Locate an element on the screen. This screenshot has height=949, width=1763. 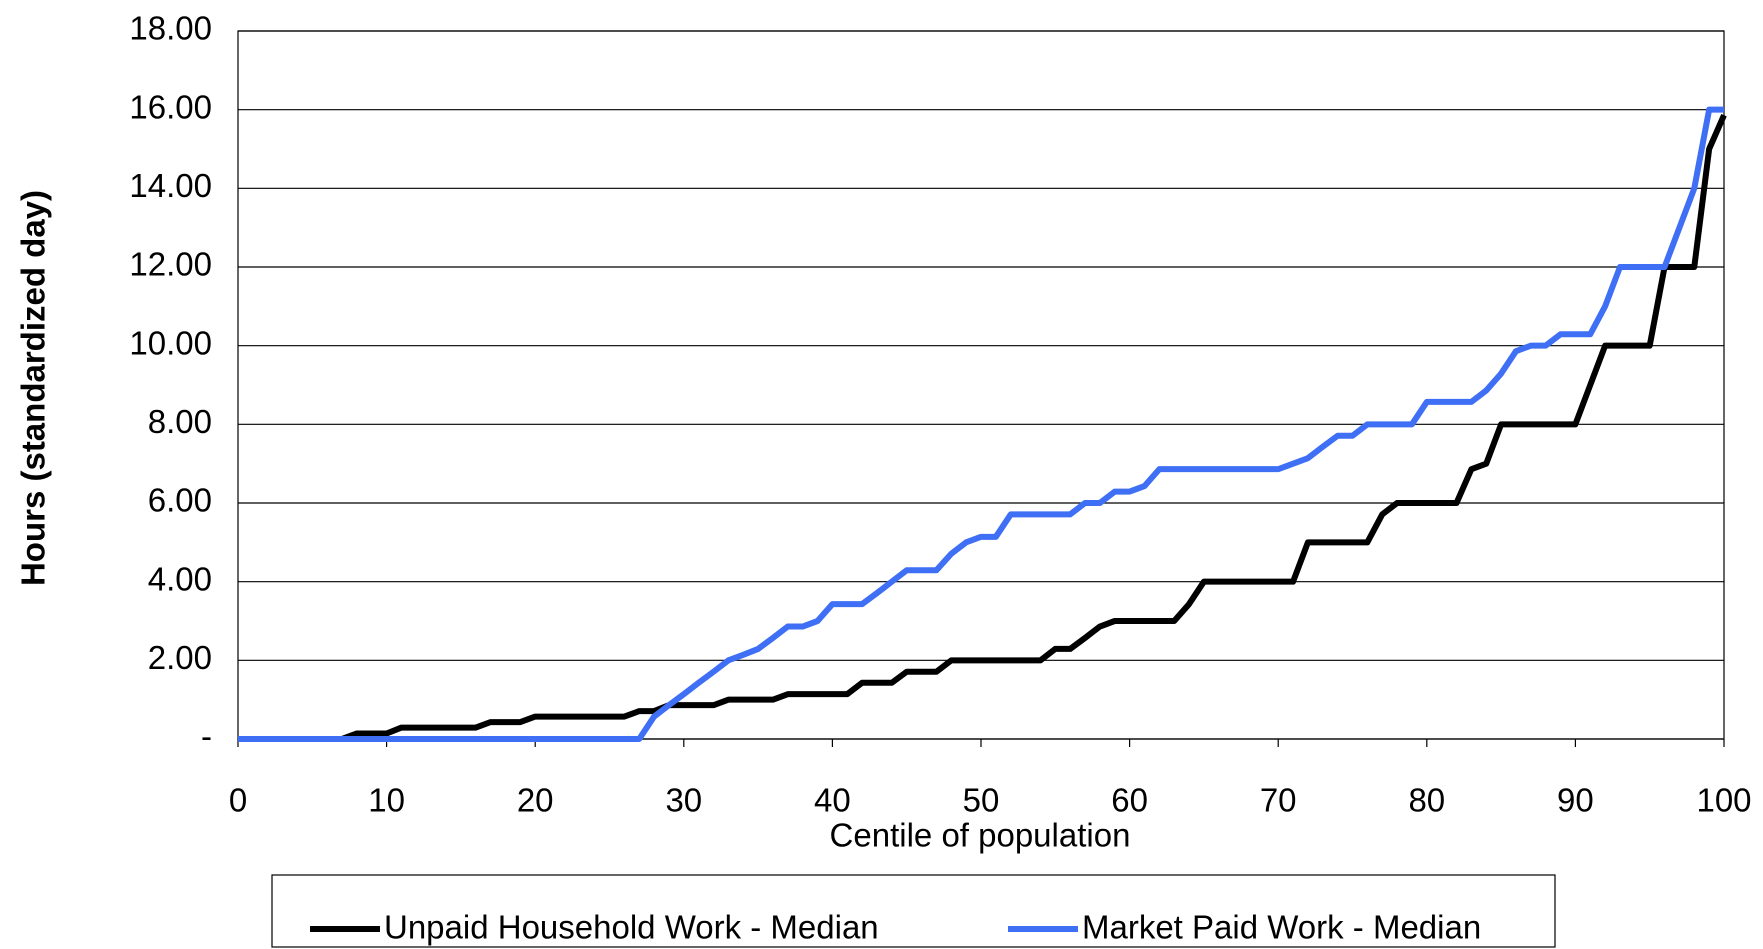
y-tick-label: - is located at coordinates (206, 736).